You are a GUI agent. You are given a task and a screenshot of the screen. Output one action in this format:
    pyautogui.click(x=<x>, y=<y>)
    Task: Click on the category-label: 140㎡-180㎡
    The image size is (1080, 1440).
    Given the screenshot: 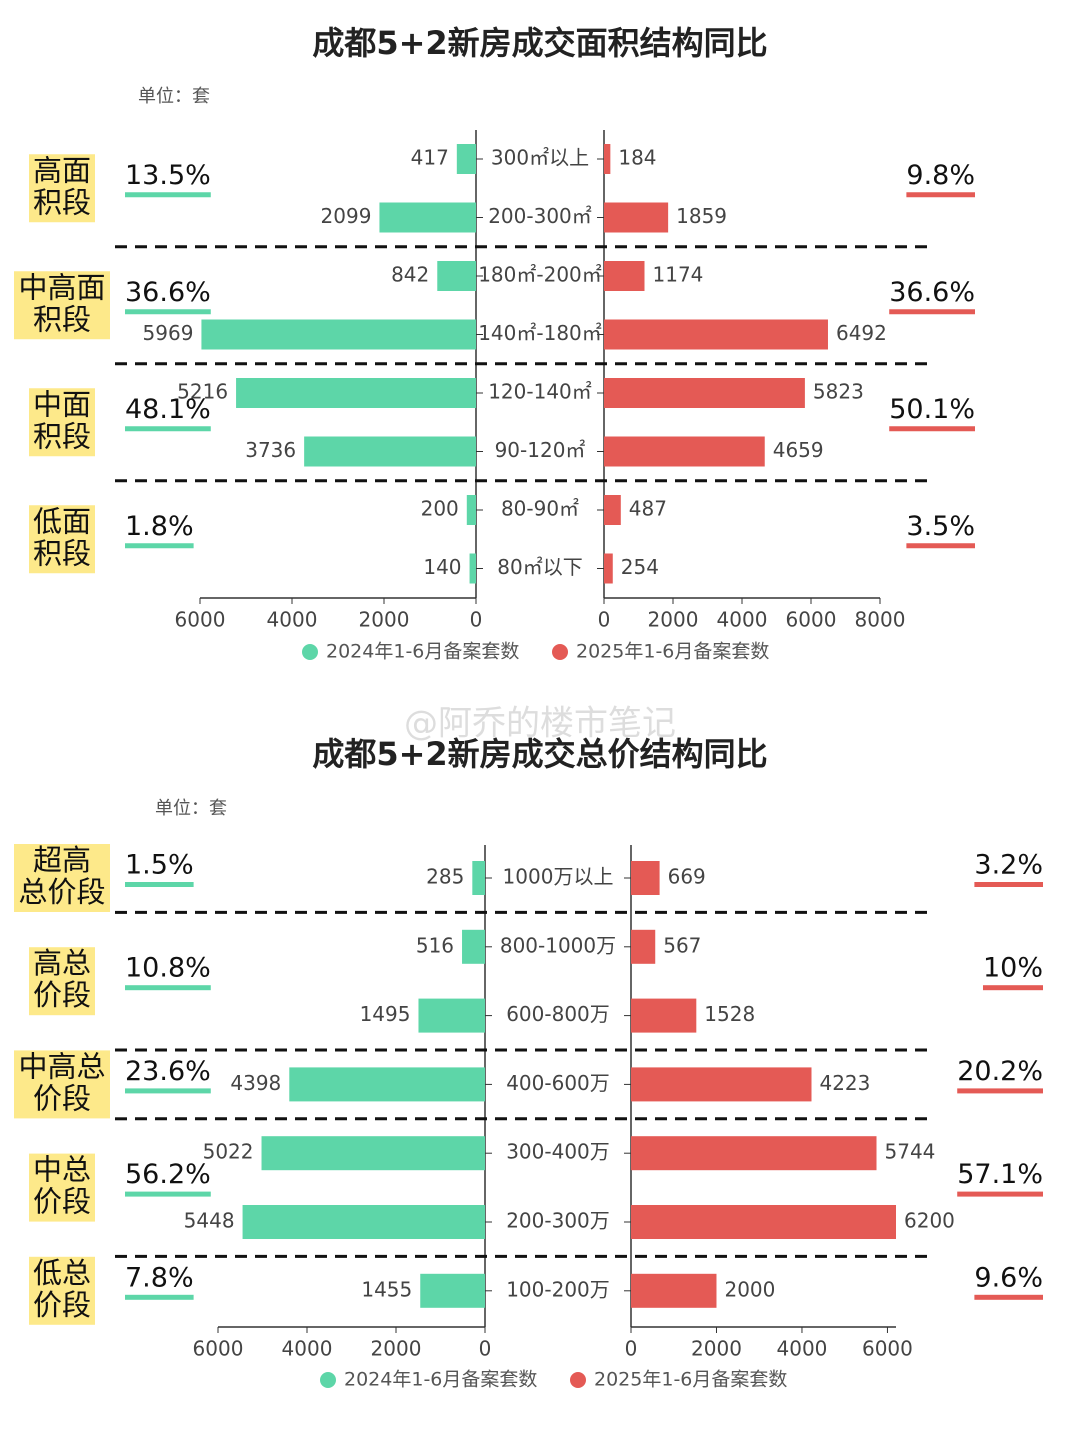 What is the action you would take?
    pyautogui.click(x=540, y=333)
    